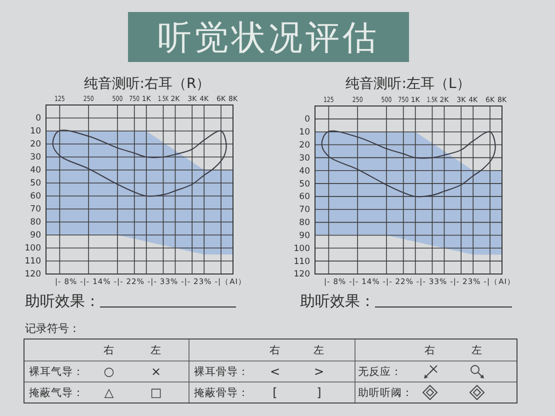 The width and height of the screenshot is (555, 416). Describe the element at coordinates (269, 38) in the screenshot. I see `text: 听觉状况评估` at that location.